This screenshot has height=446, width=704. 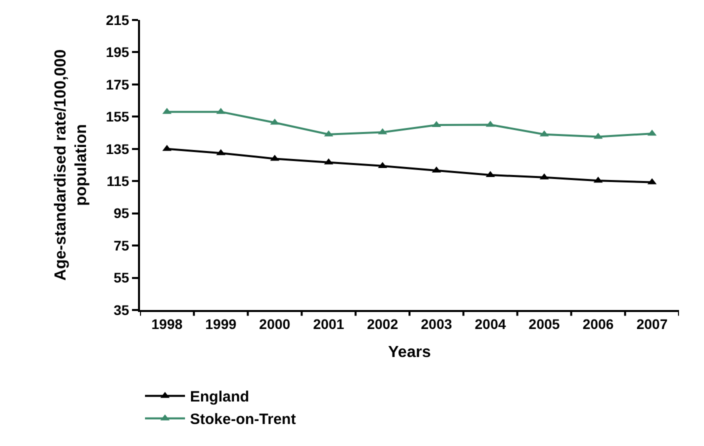 I want to click on legend-label: England, so click(x=220, y=397).